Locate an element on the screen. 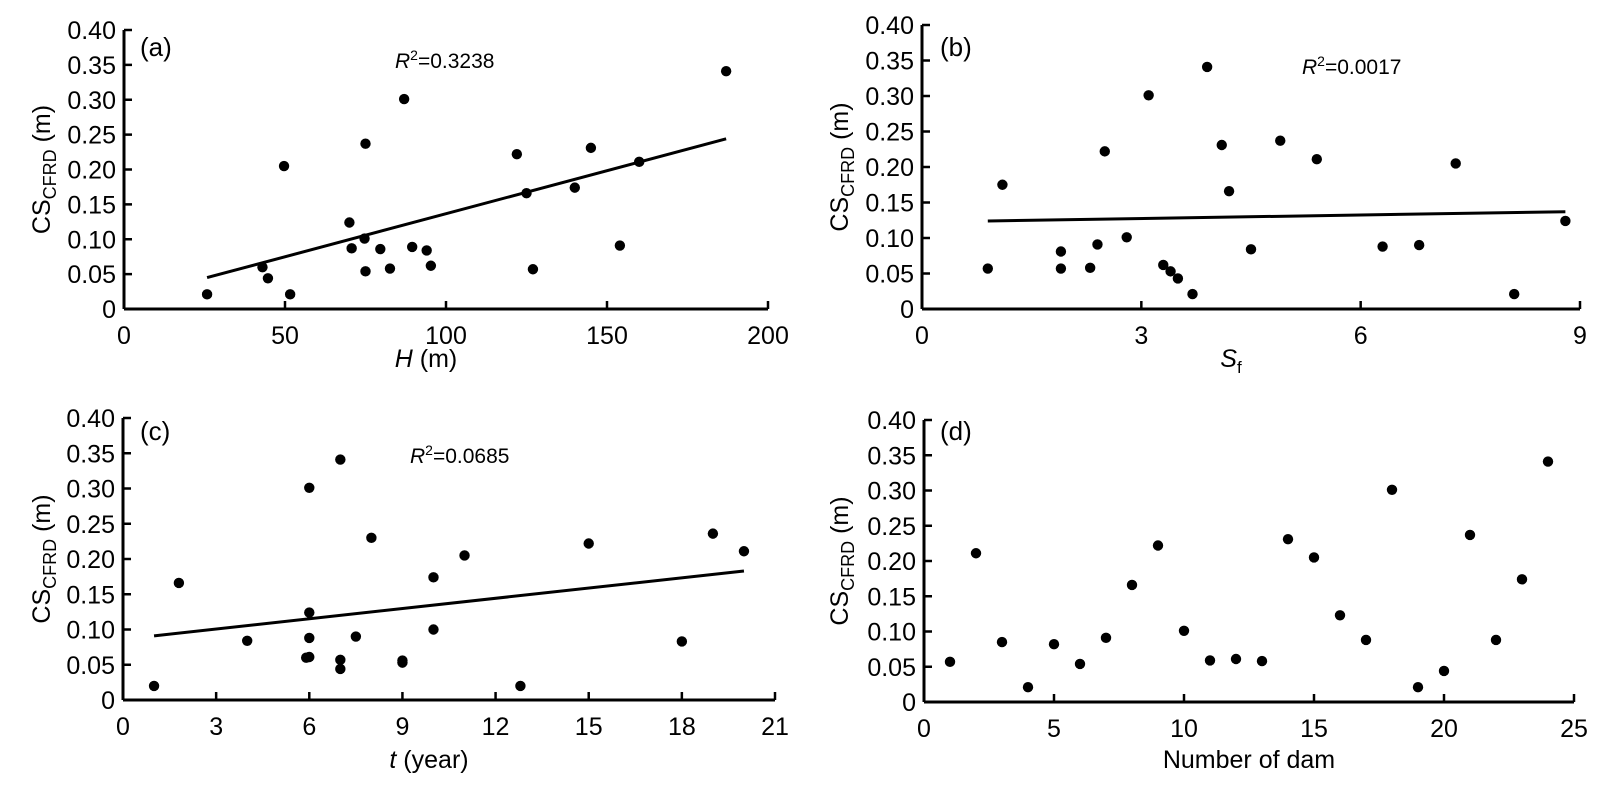 This screenshot has height=798, width=1620. x-tick-label: 3 is located at coordinates (1141, 336).